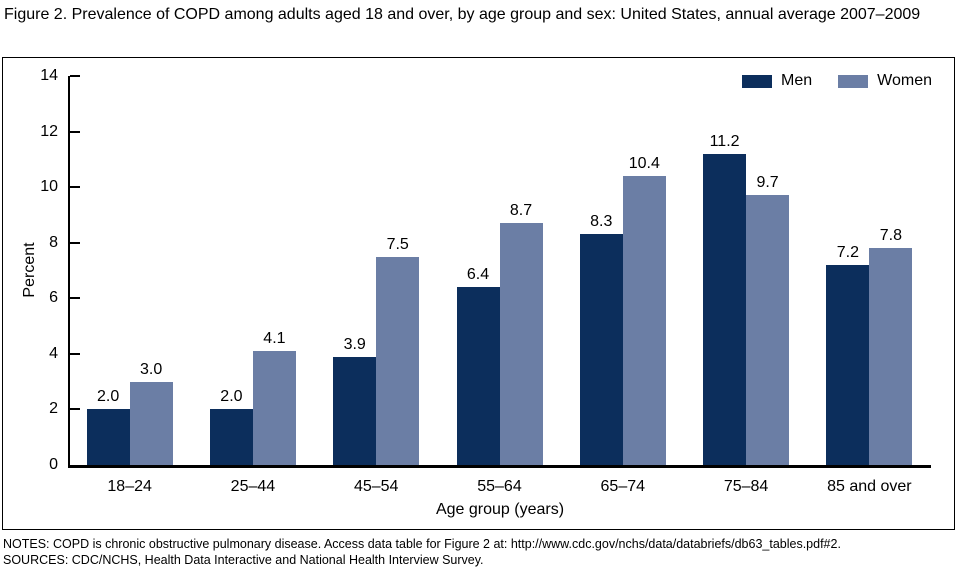  I want to click on legend-swatch-women, so click(853, 81).